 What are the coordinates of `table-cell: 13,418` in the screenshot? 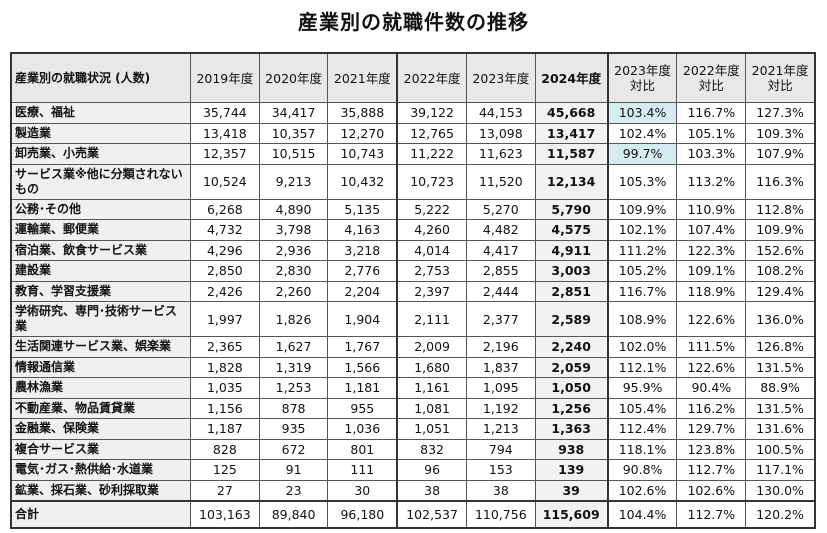 It's located at (225, 133).